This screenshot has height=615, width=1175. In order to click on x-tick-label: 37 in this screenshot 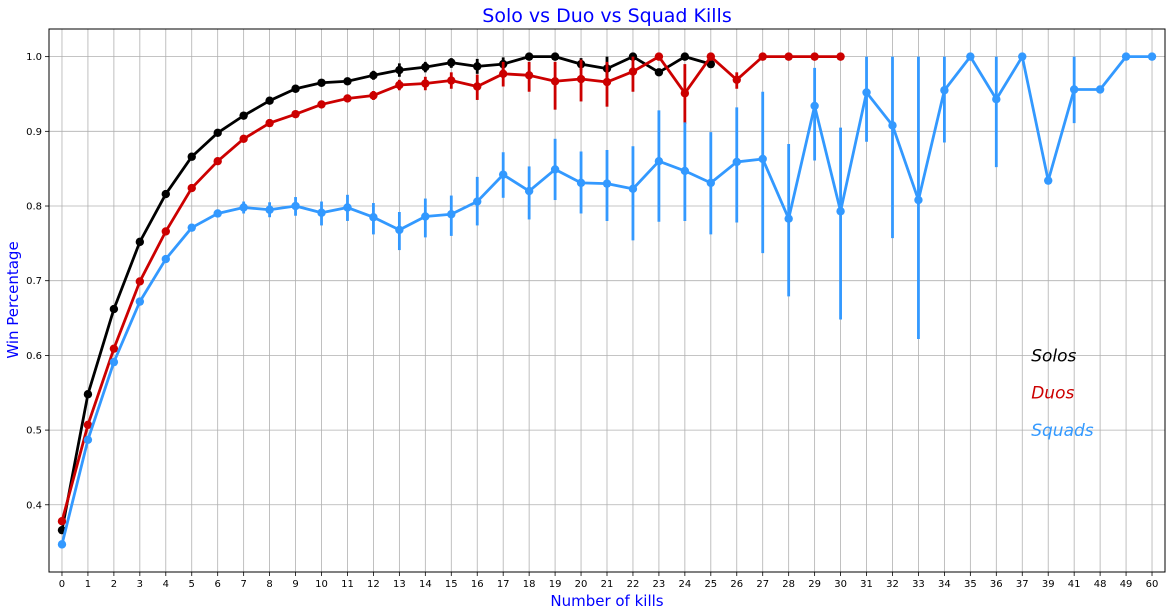, I will do `click(1022, 584)`.